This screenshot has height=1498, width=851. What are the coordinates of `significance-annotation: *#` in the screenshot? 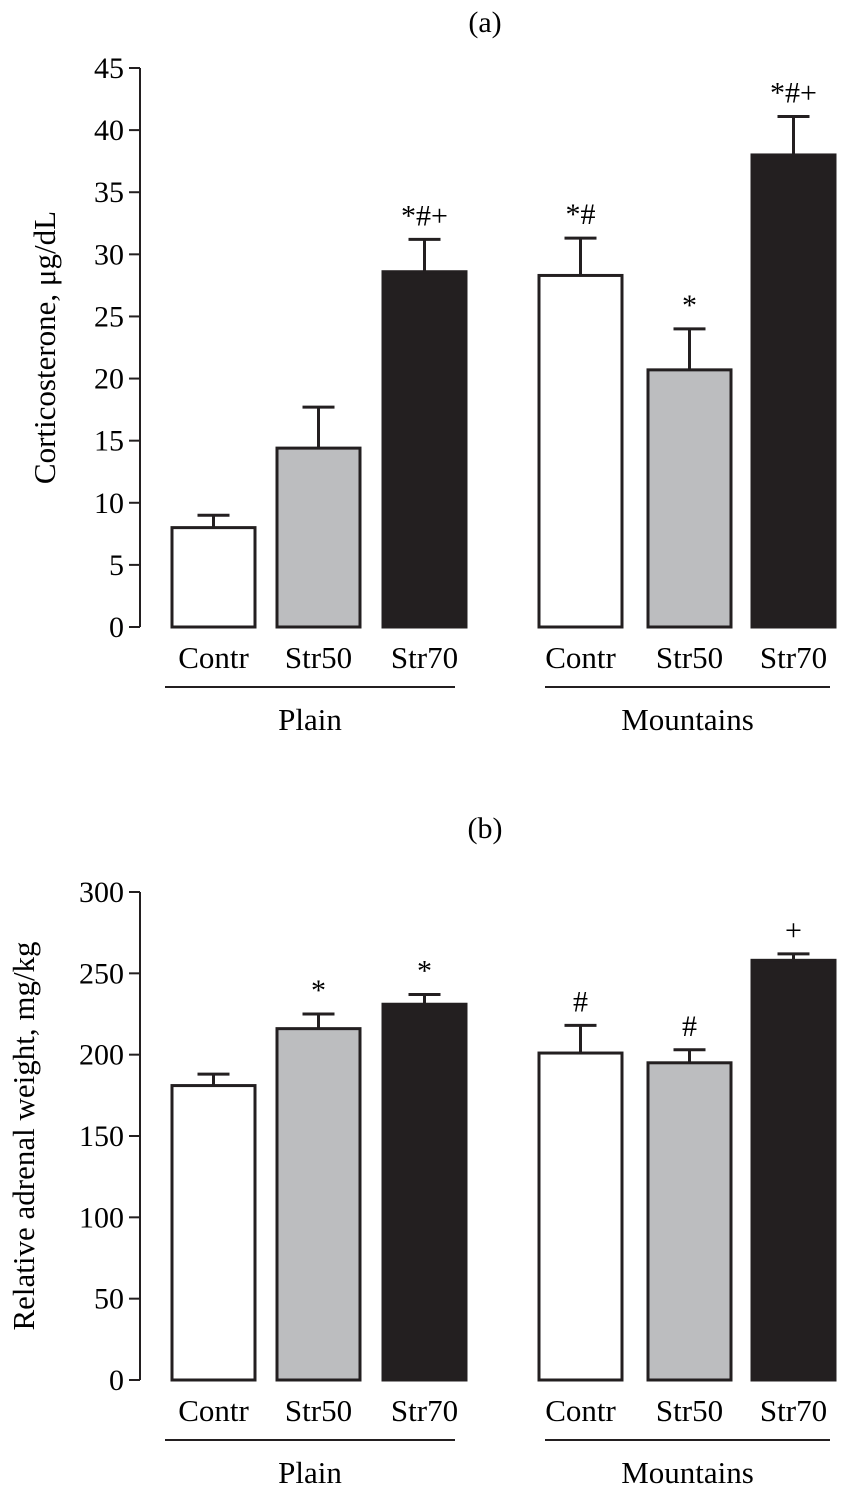 It's located at (581, 214).